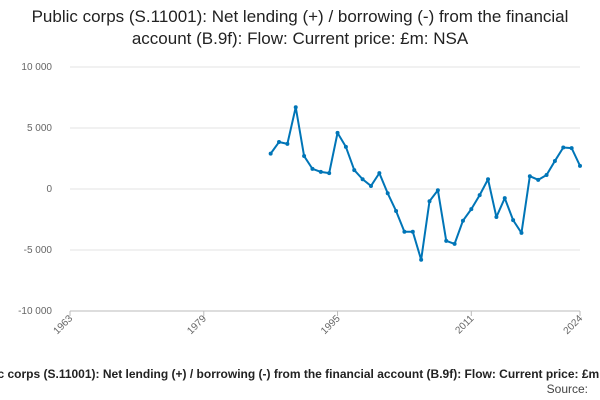  Describe the element at coordinates (197, 325) in the screenshot. I see `x-tick-label: 1979` at that location.